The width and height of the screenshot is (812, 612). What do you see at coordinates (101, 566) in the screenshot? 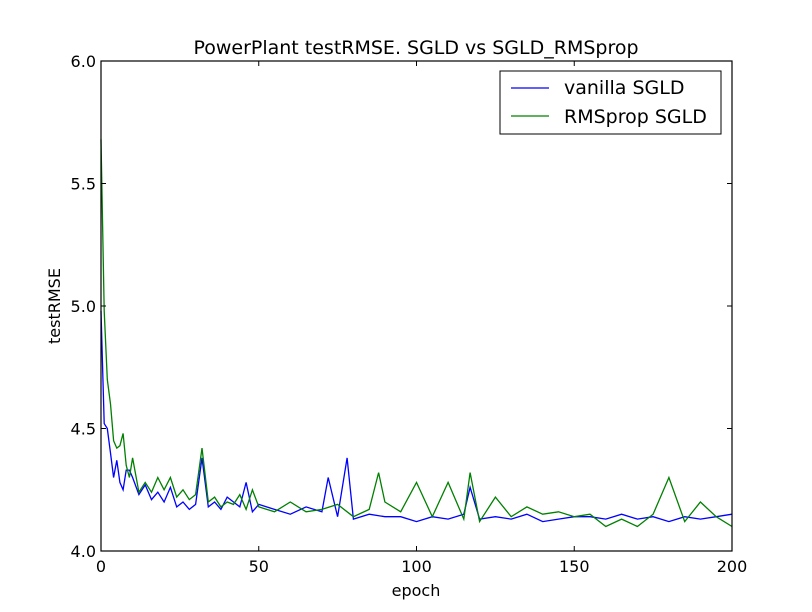
I see `x-tick-label: 0` at bounding box center [101, 566].